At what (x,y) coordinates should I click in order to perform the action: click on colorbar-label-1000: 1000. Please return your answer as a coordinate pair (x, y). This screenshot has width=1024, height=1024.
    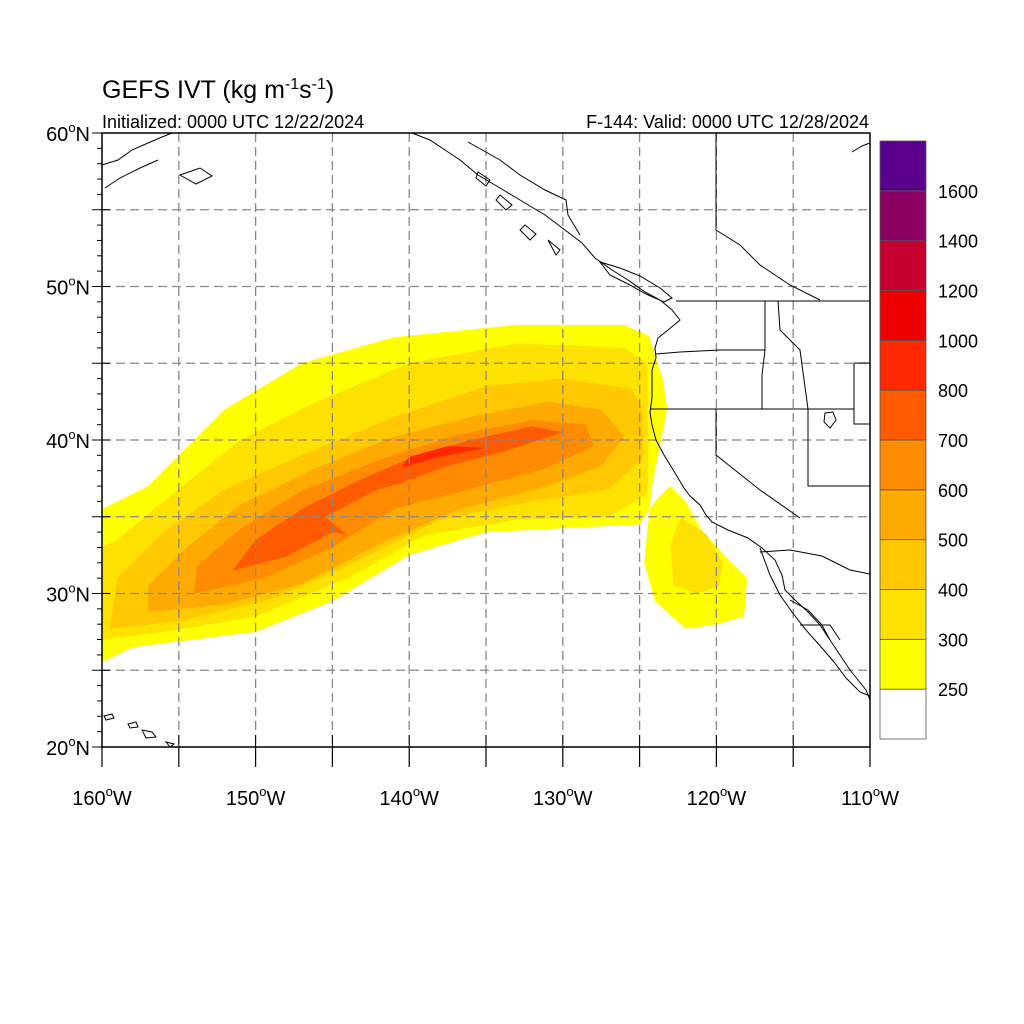
    Looking at the image, I should click on (958, 341).